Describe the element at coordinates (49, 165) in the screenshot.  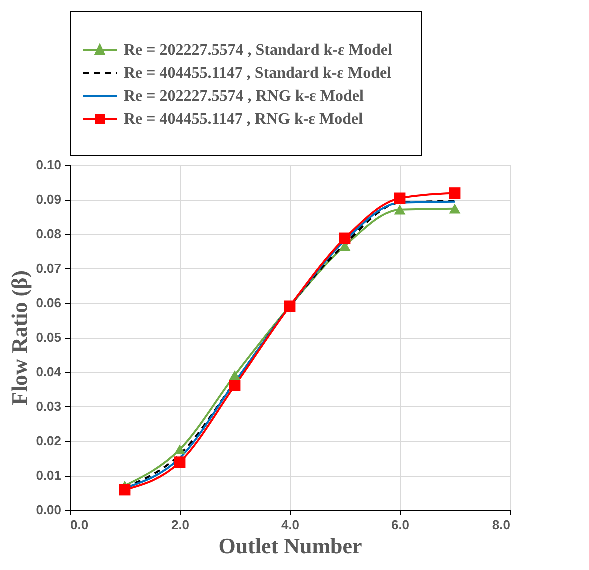
I see `y-tick-label: 0.10` at that location.